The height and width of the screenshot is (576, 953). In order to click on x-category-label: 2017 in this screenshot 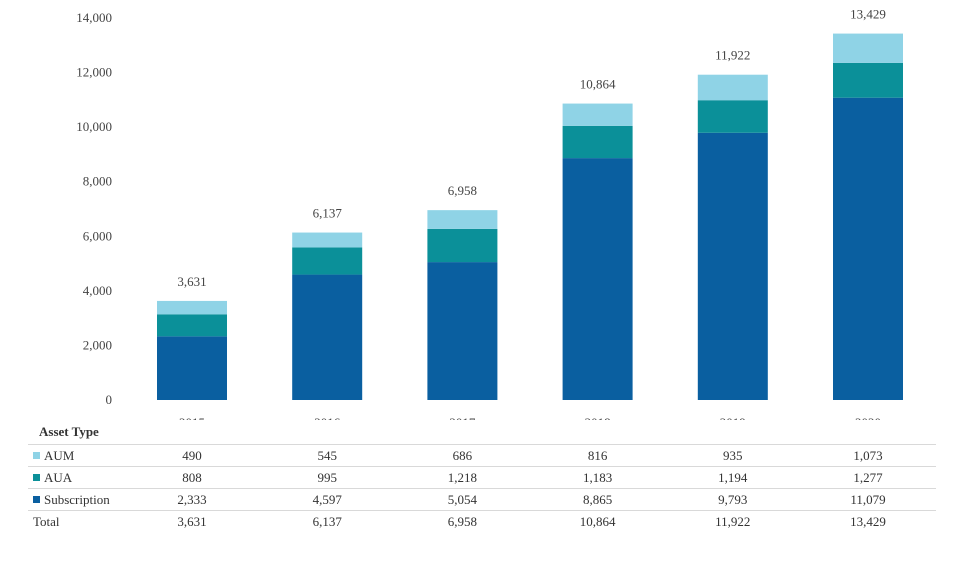, I will do `click(462, 417)`.